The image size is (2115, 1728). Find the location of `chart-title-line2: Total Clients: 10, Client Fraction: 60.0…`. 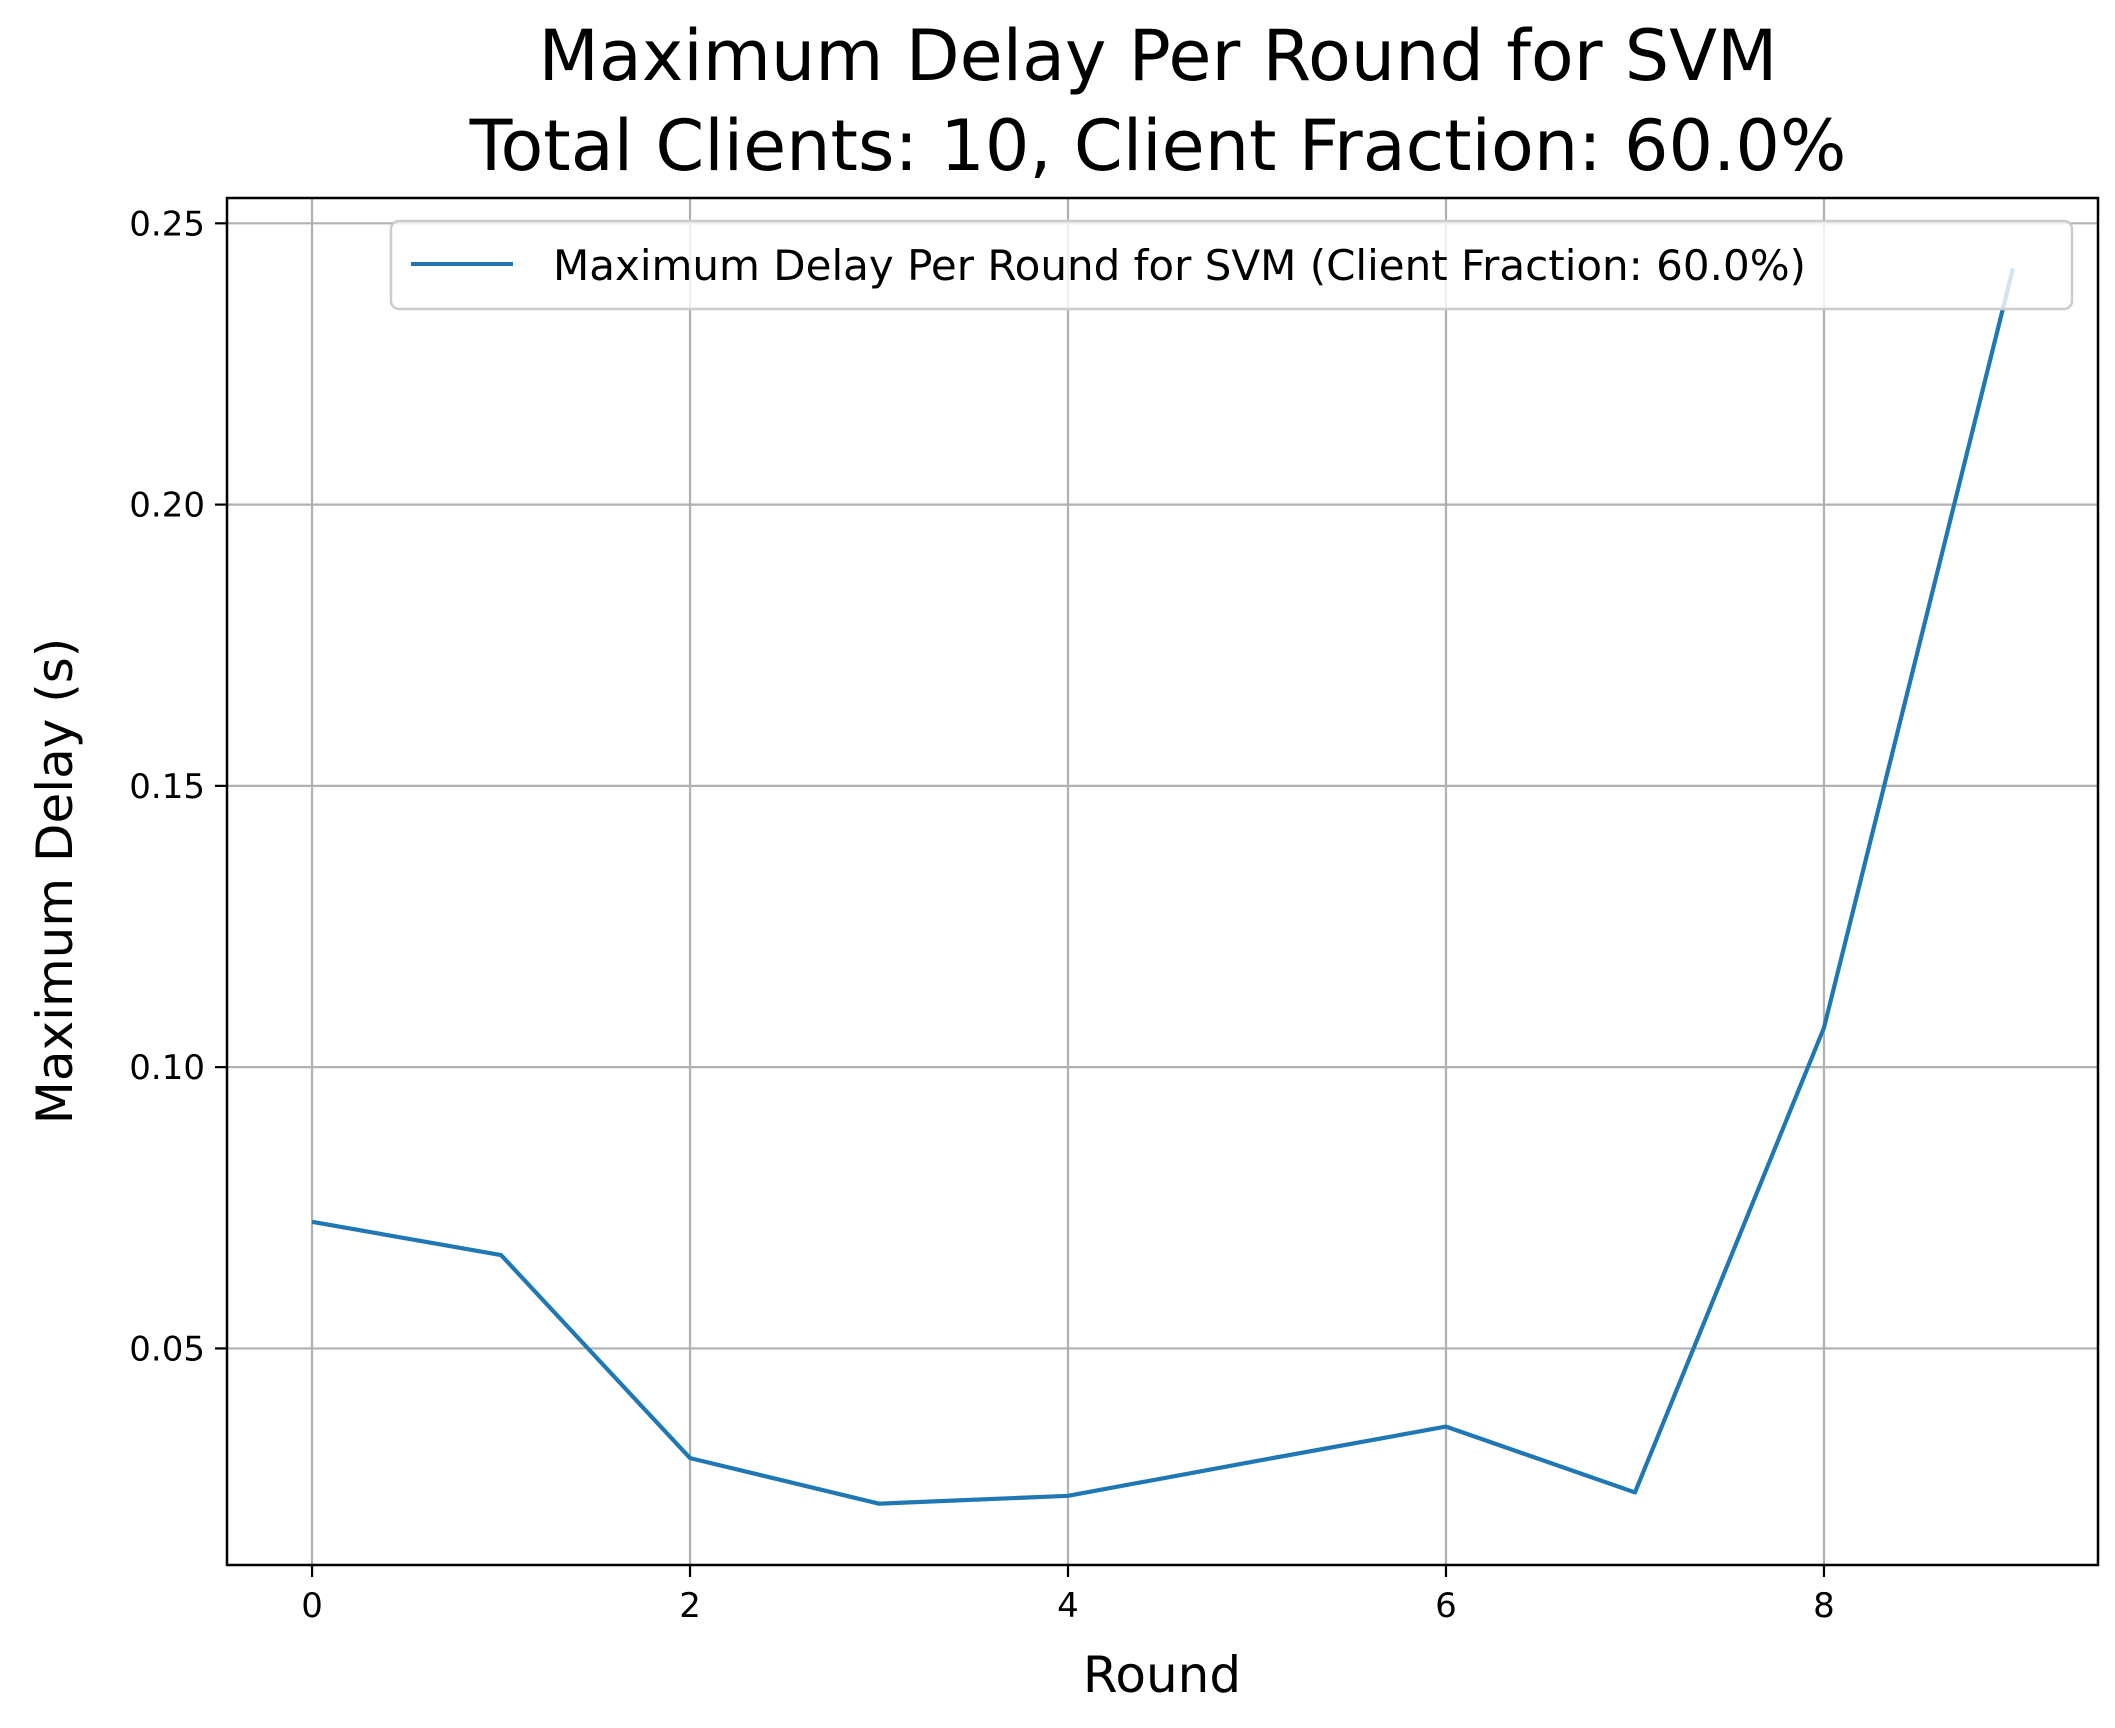

chart-title-line2: Total Clients: 10, Client Fraction: 60.0… is located at coordinates (1158, 146).